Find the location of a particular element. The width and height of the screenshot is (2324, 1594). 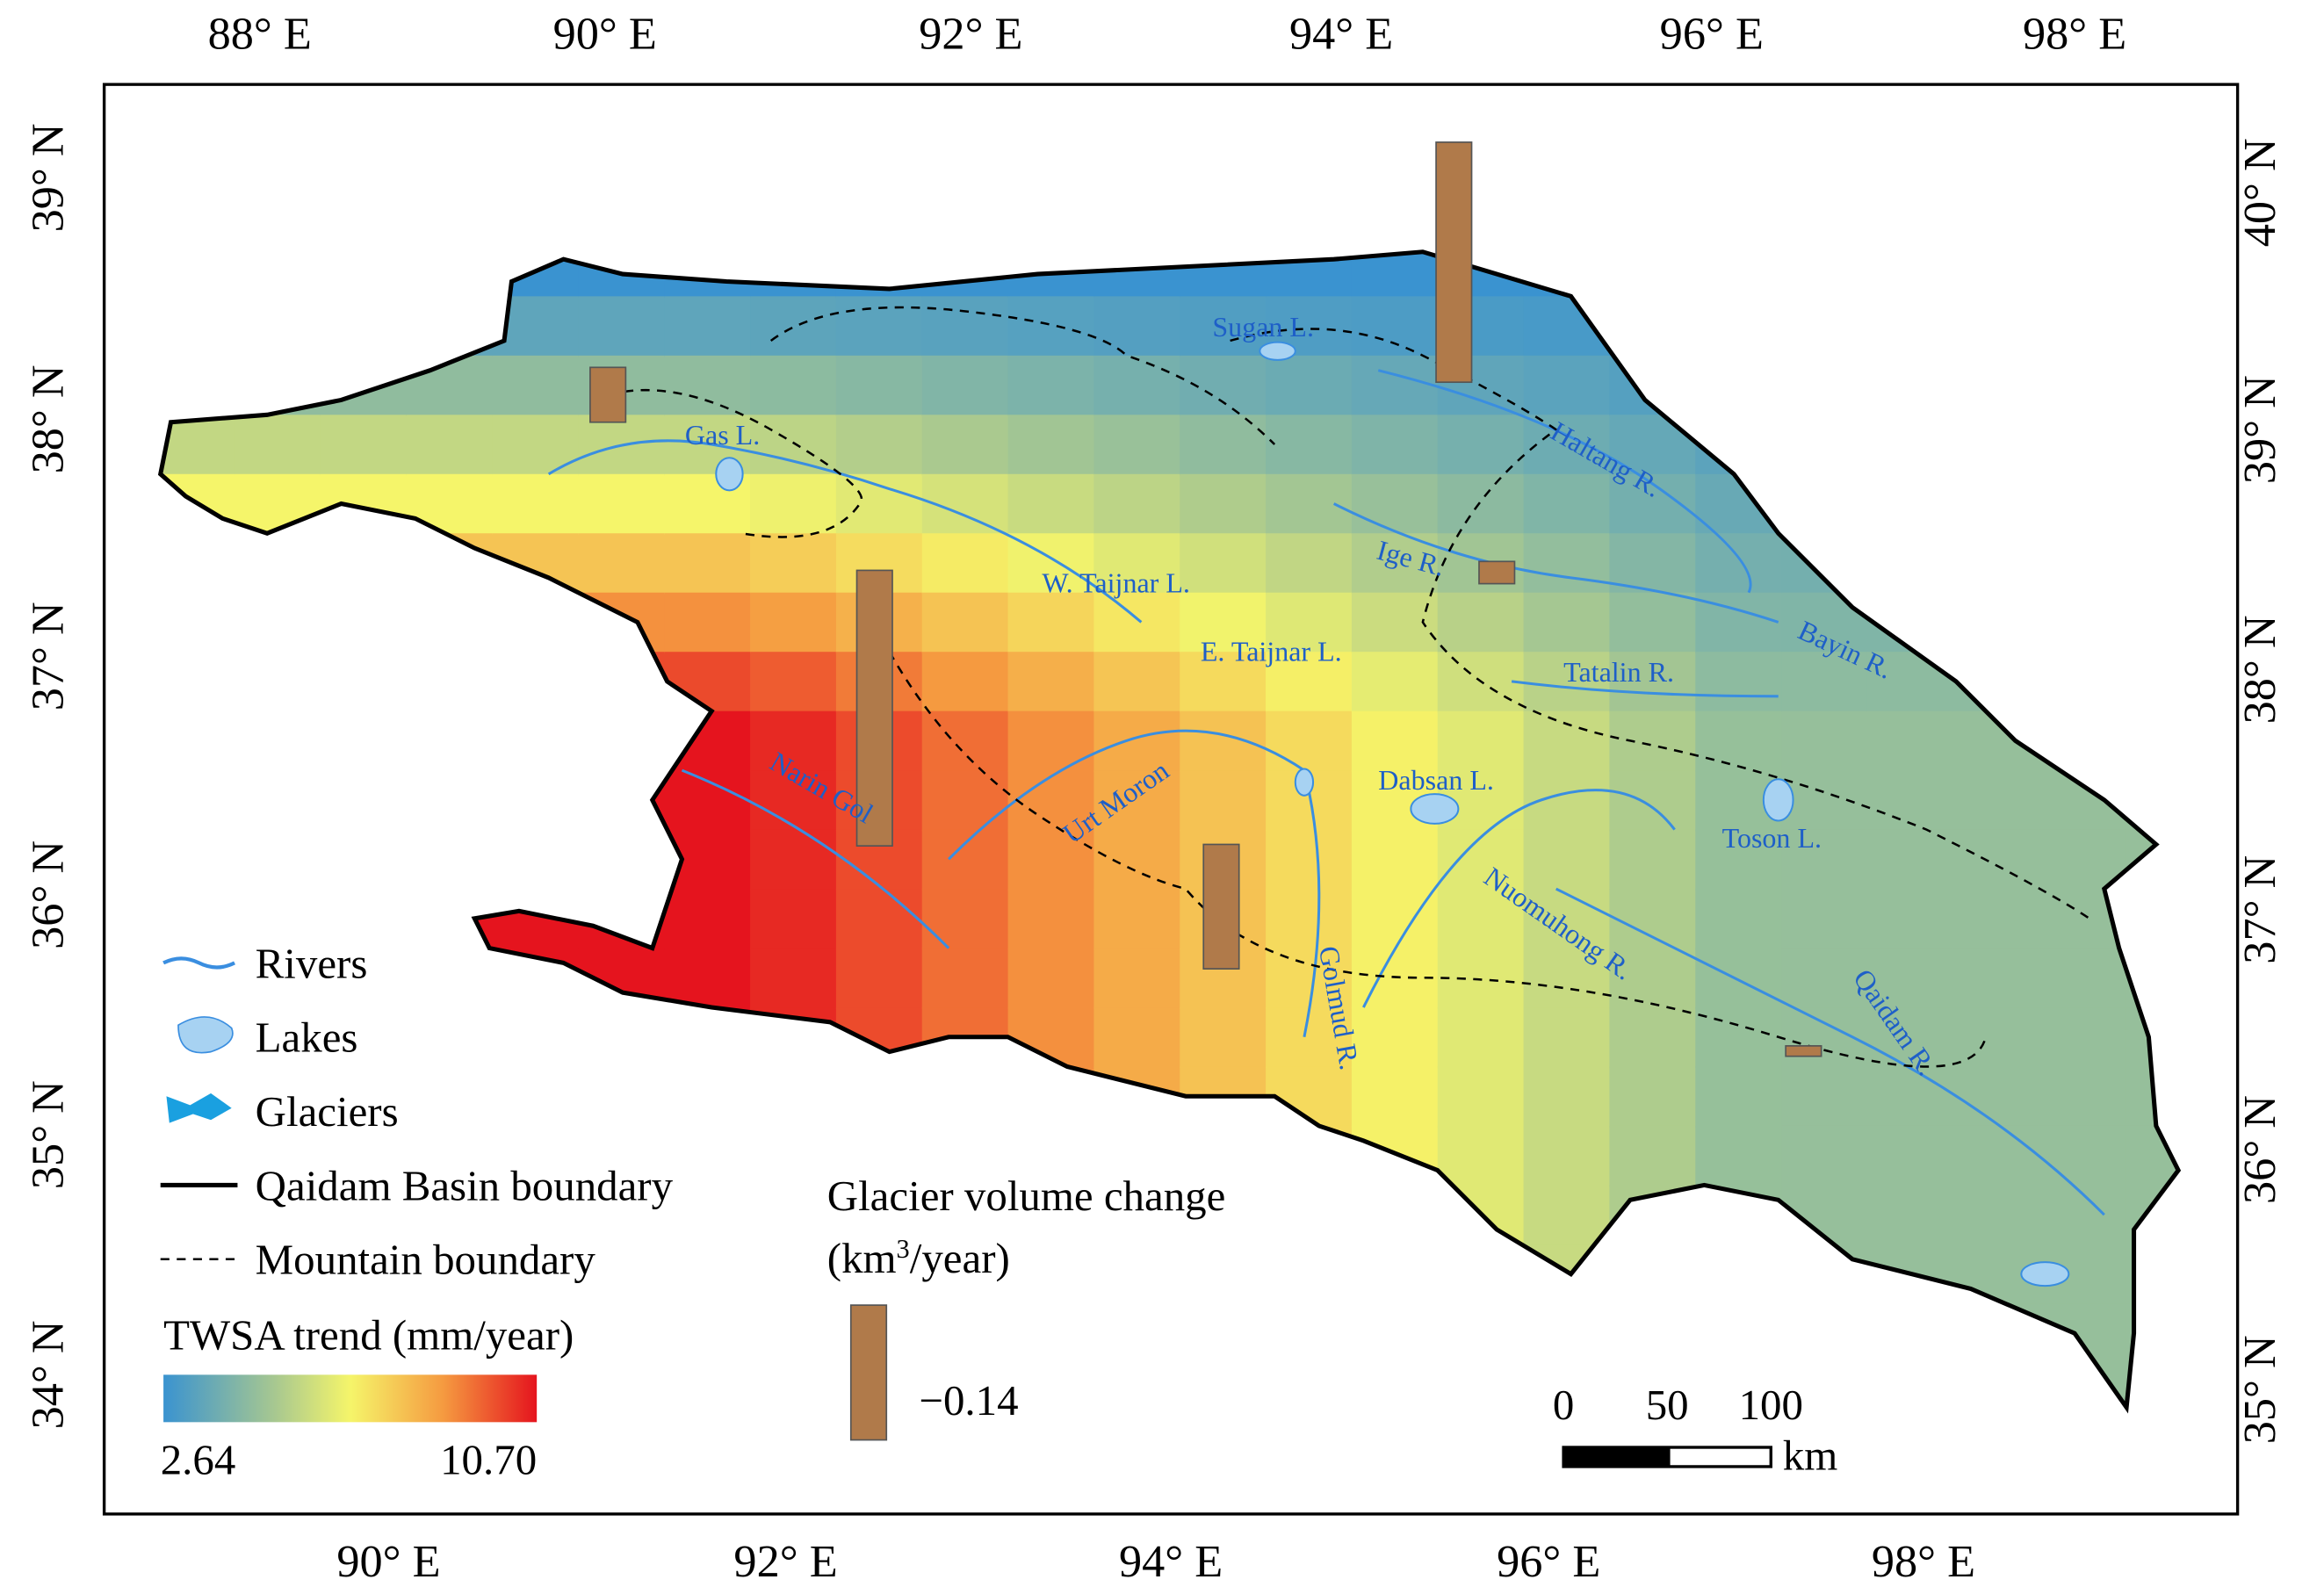

unit-sup: 3 is located at coordinates (903, 1249).